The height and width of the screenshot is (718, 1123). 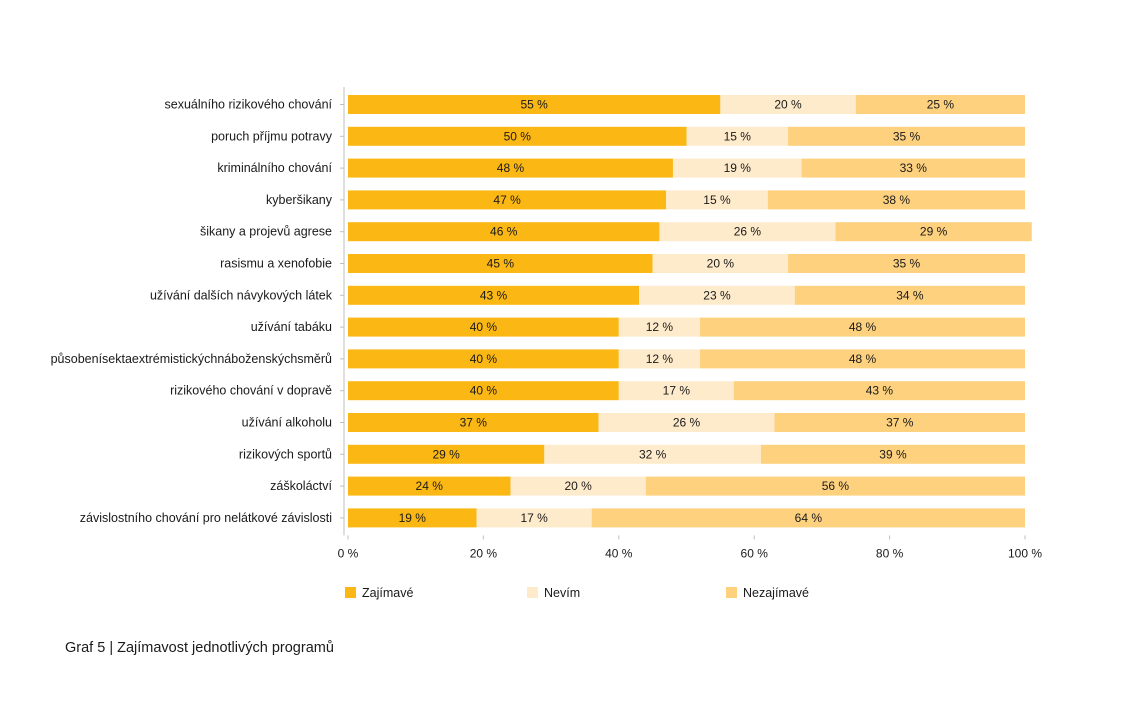 I want to click on bar-value-label: 43 %, so click(x=494, y=295).